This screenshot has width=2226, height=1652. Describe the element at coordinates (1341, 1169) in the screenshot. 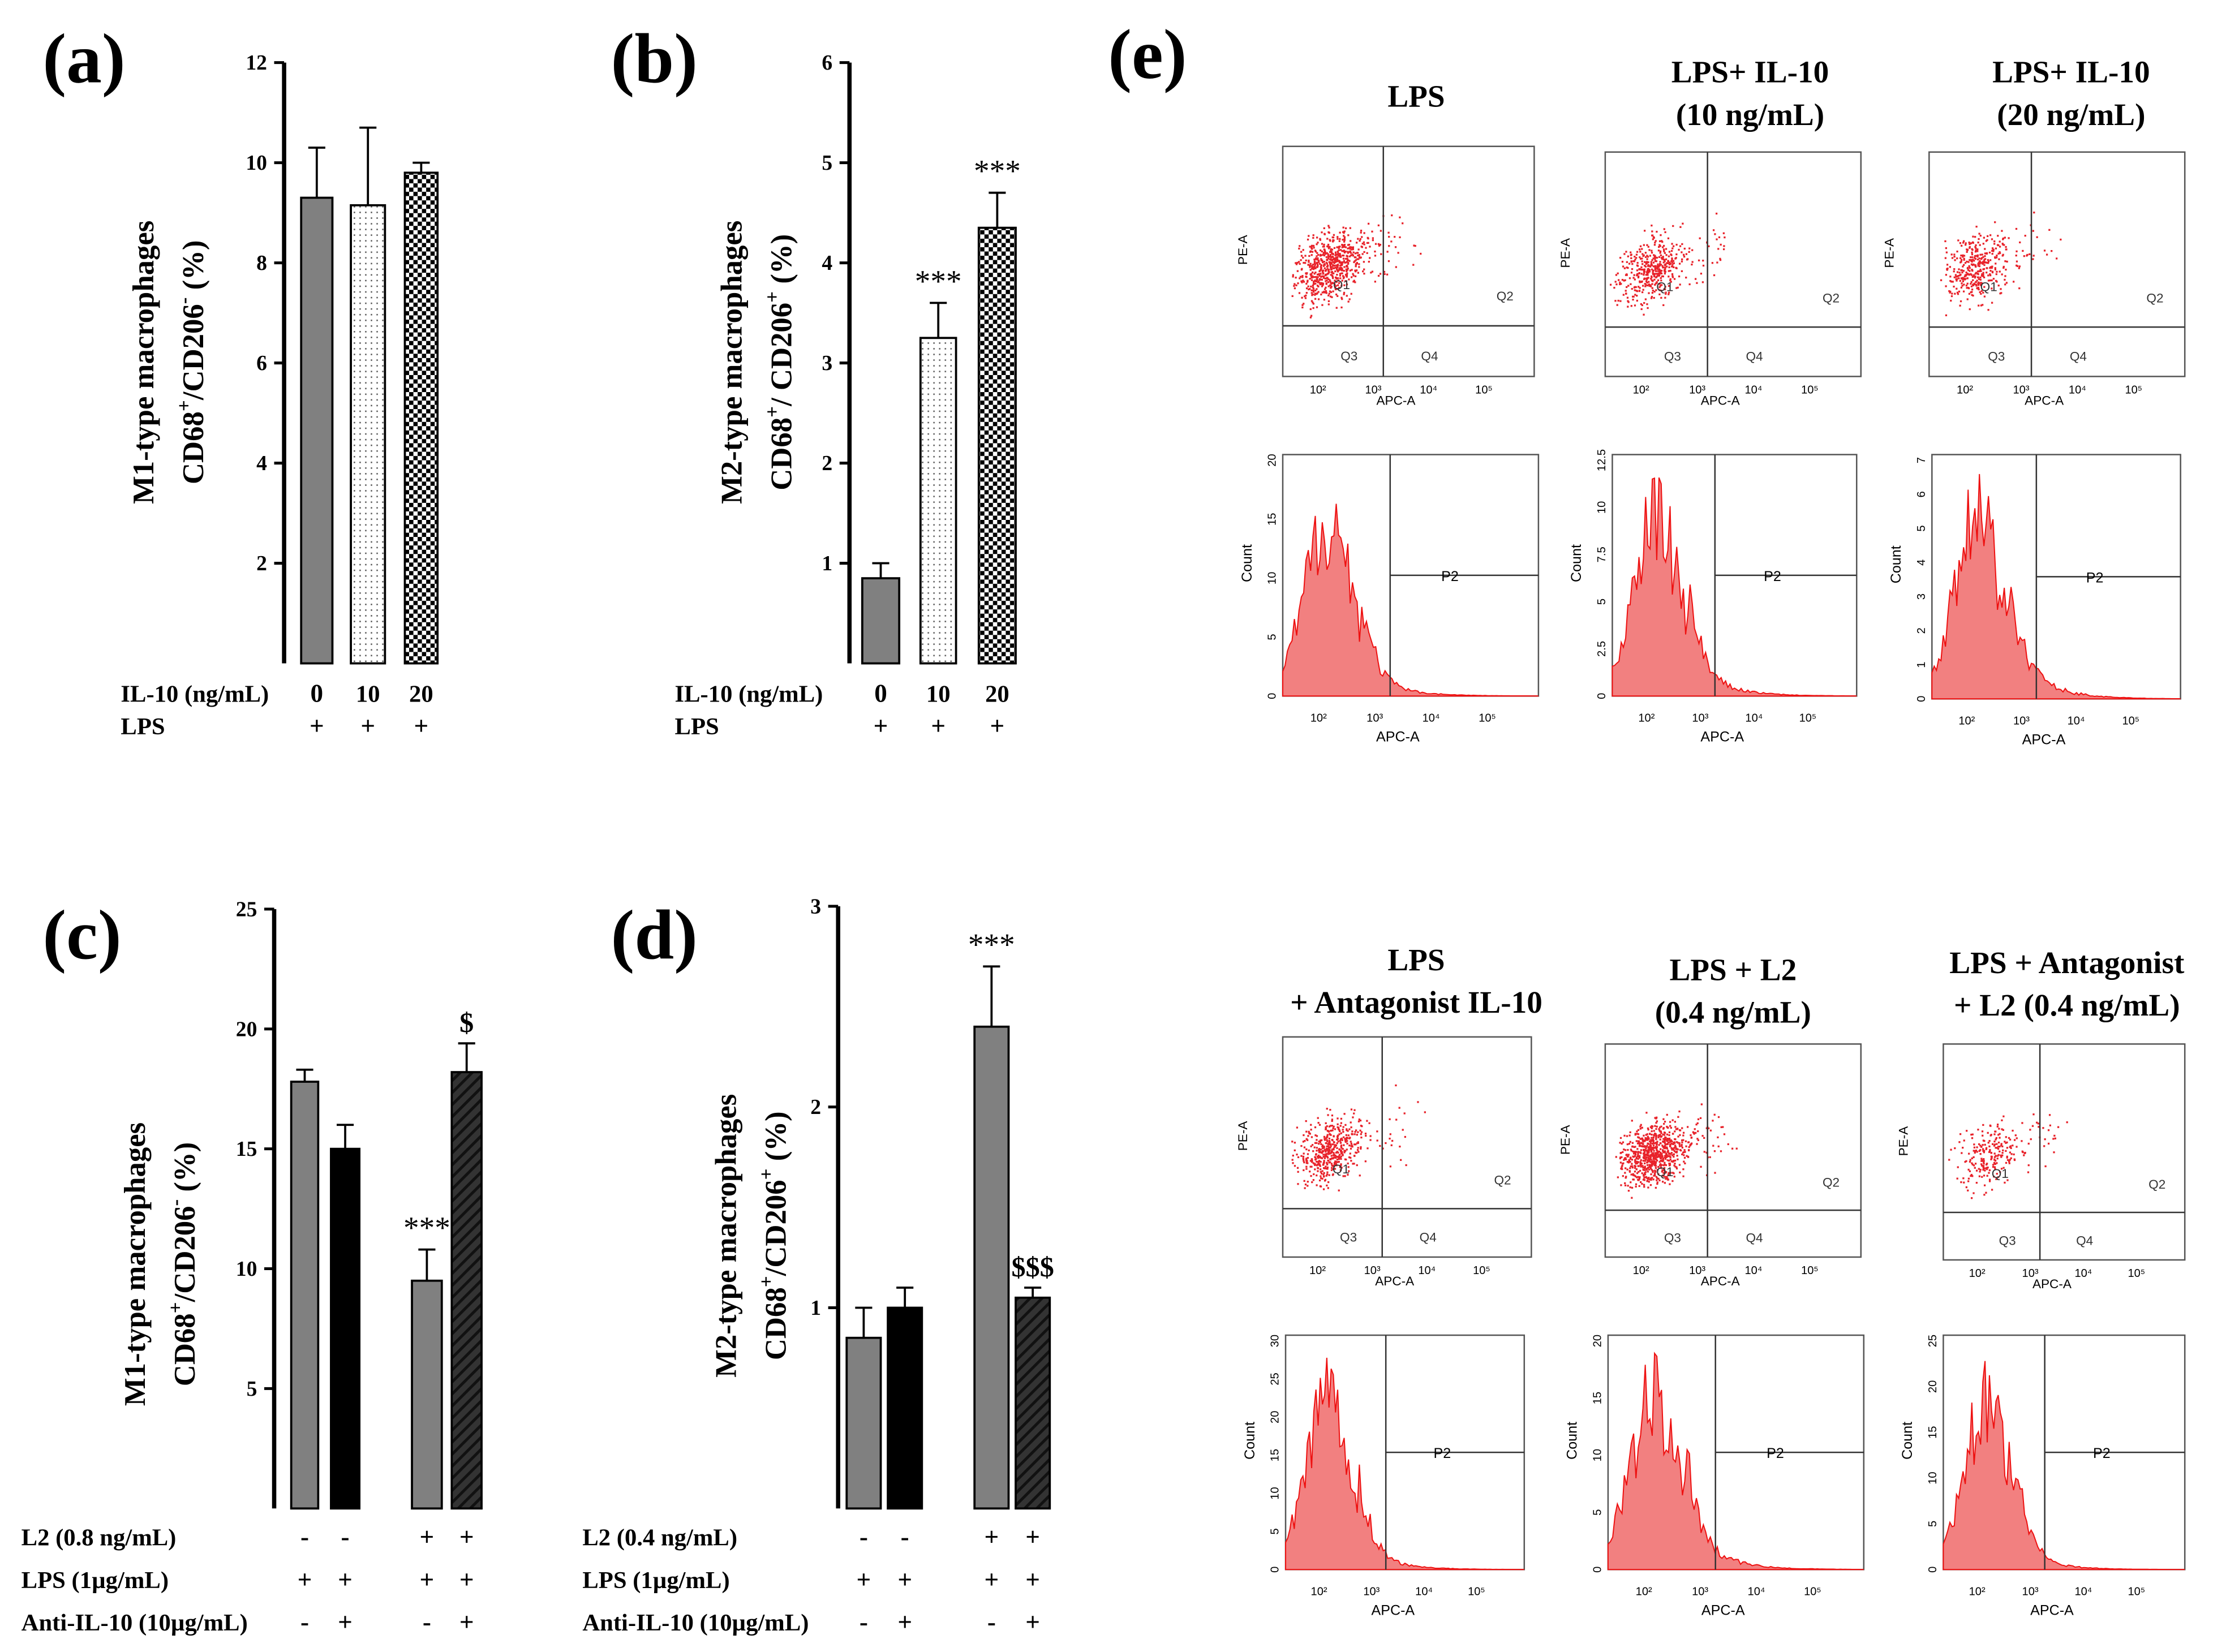

I see `quadrant-label: Q1` at that location.